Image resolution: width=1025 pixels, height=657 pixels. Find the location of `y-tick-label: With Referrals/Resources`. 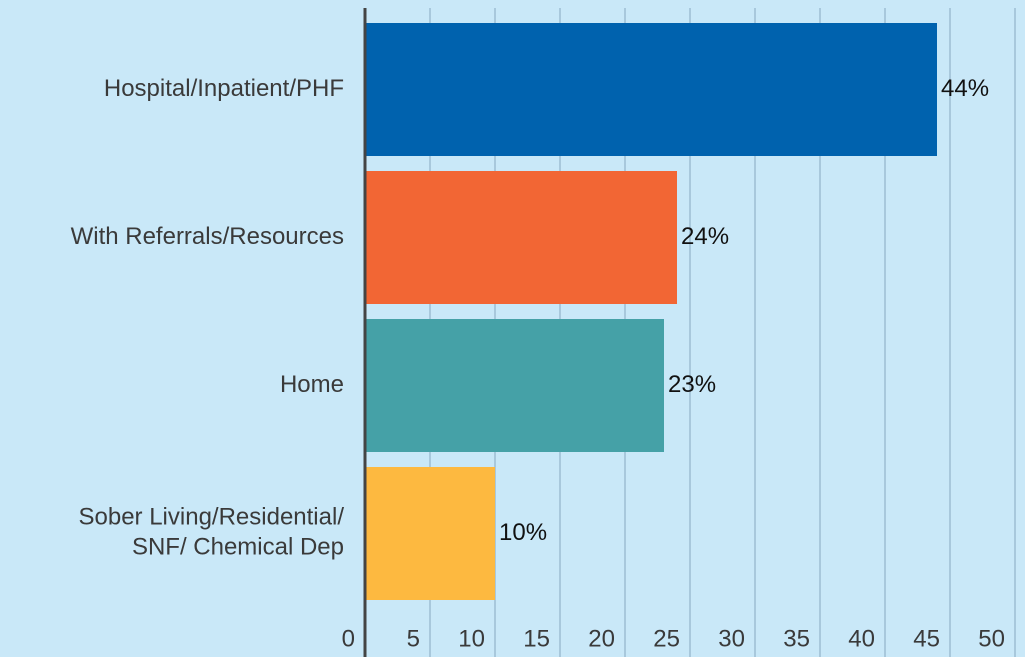

y-tick-label: With Referrals/Resources is located at coordinates (207, 236).